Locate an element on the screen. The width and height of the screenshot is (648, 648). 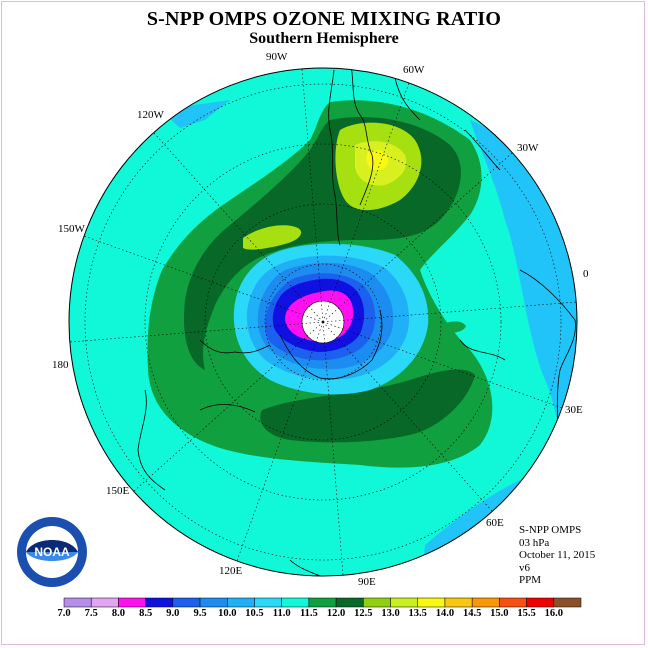
noaa-logo: NOAA is located at coordinates (52, 552).